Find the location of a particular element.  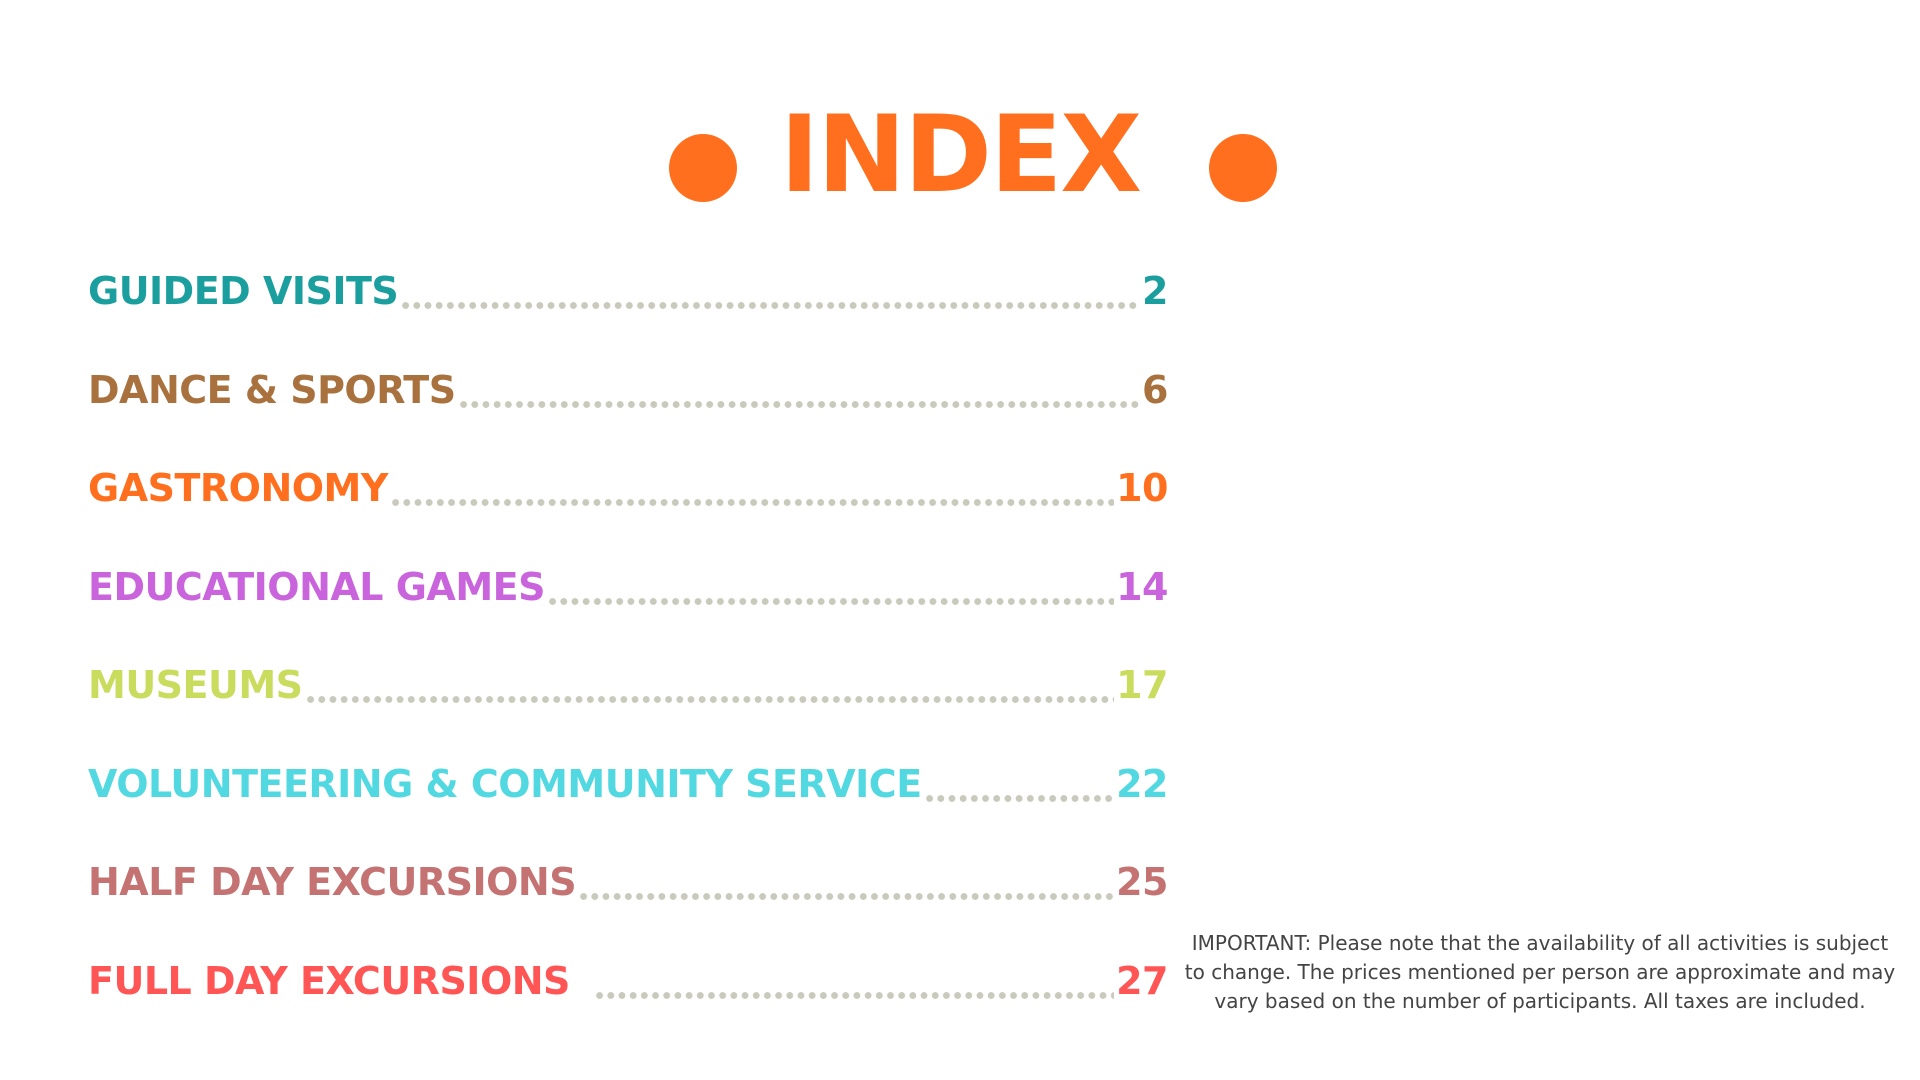

toc-entry-full-day-excursions: FULL DAY EXCURSIONS 27 is located at coordinates (628, 1004).